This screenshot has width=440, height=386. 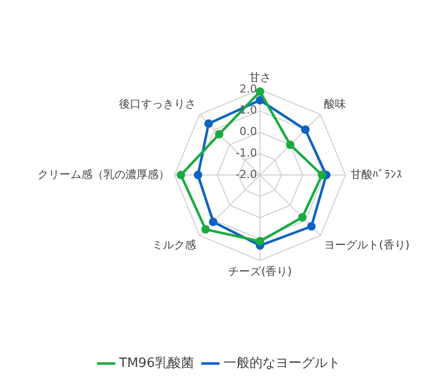 I want to click on spoke-label: 酸味, so click(x=335, y=103).